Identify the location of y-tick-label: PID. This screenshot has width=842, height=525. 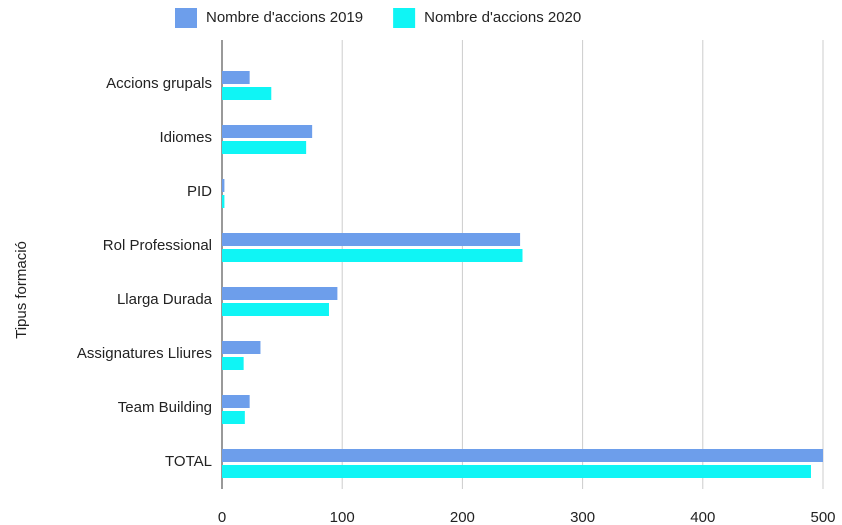
(199, 191).